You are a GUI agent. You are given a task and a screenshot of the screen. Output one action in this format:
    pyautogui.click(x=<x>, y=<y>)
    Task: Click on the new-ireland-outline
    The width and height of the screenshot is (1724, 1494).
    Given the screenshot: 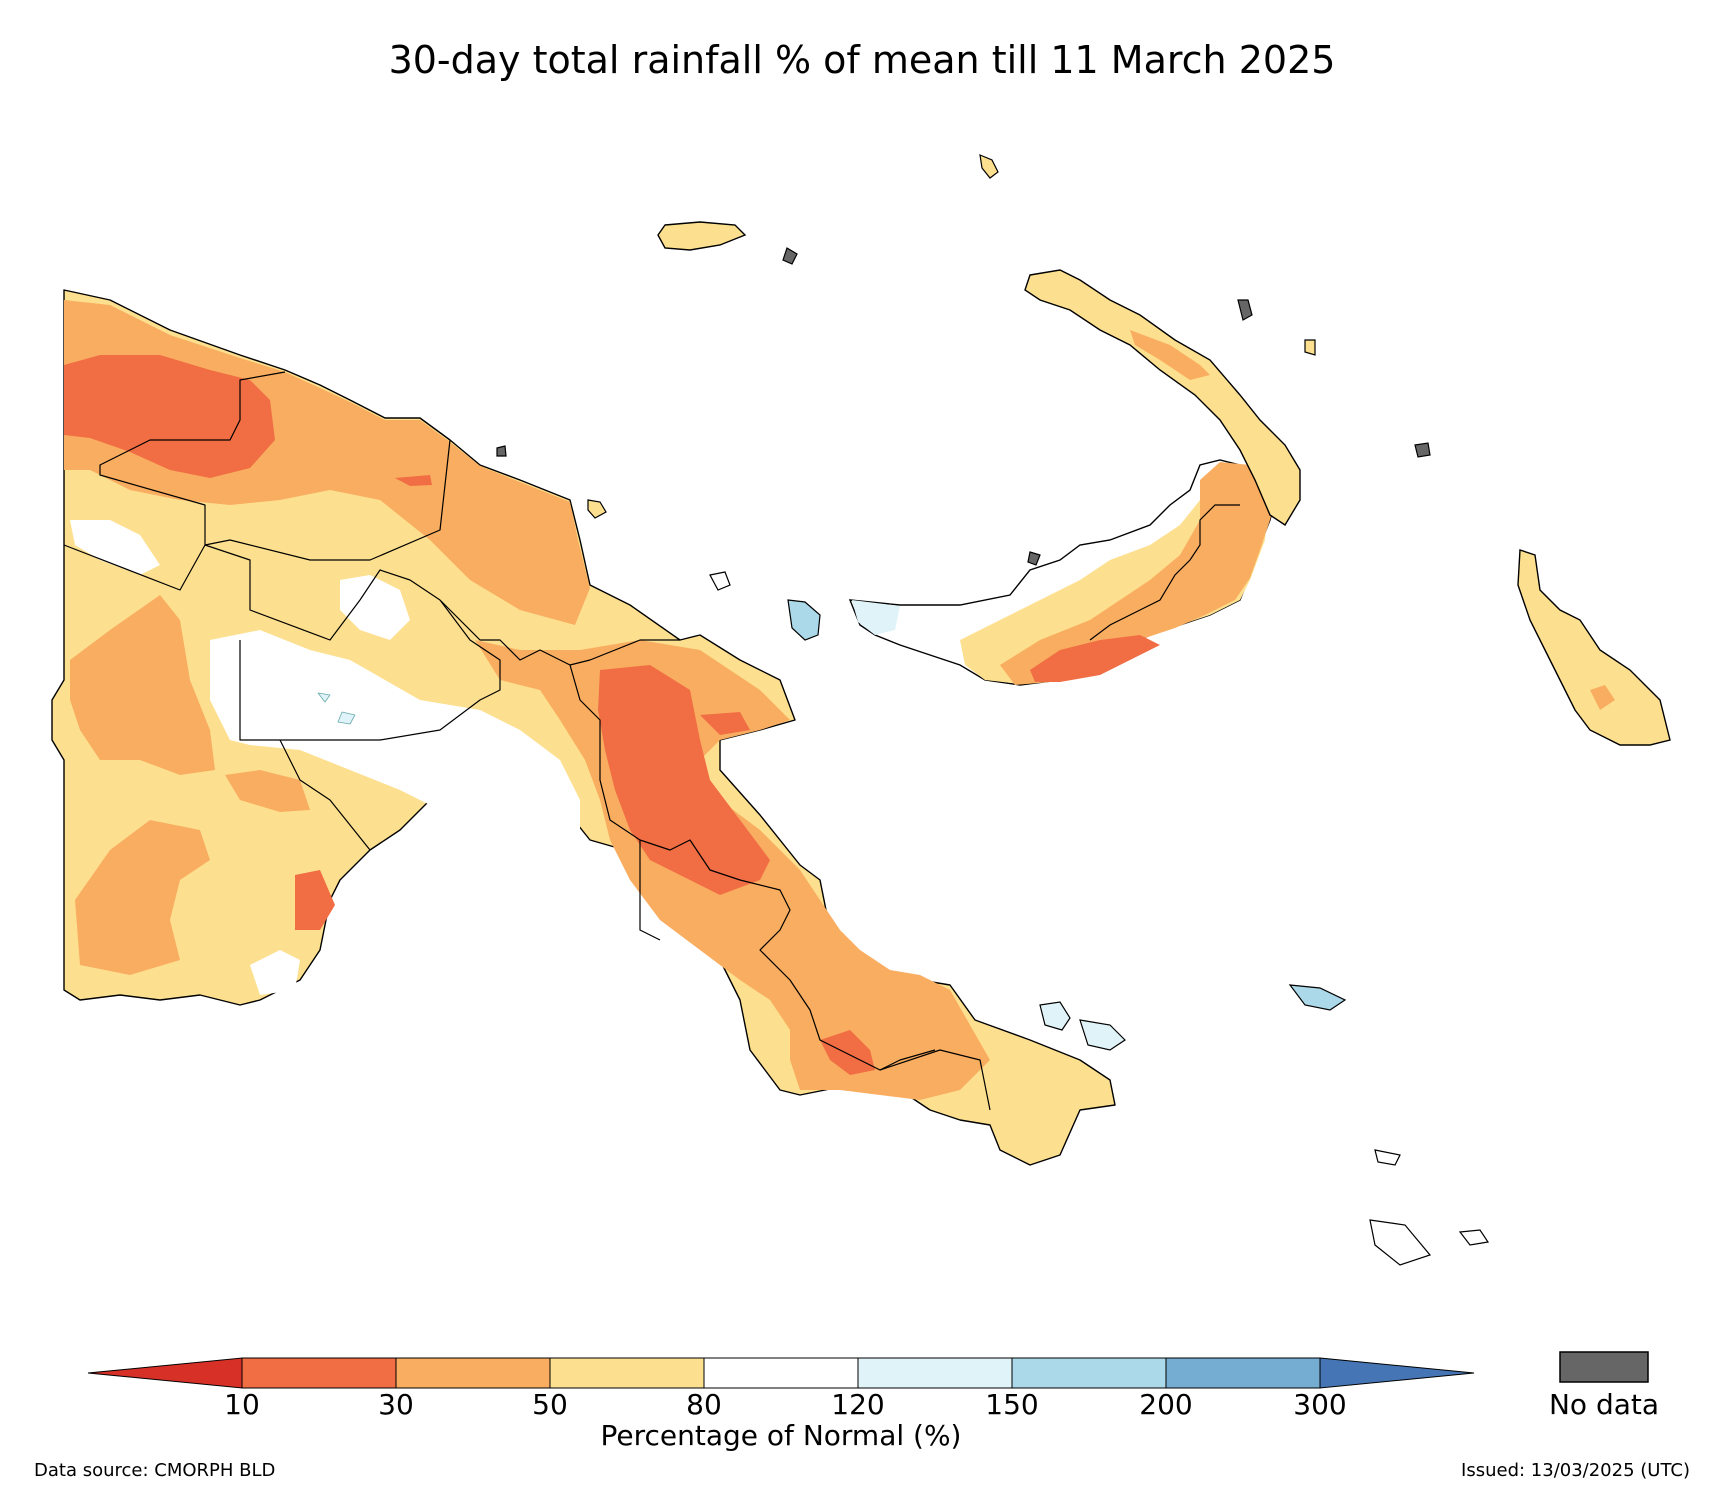 What is the action you would take?
    pyautogui.click(x=1162, y=397)
    